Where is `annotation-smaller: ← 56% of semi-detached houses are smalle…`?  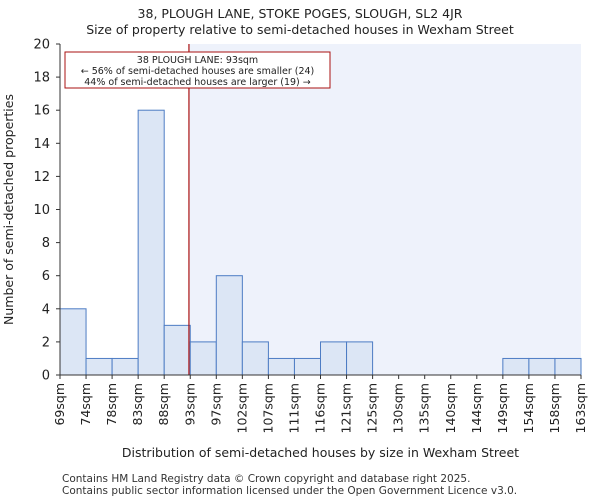 annotation-smaller: ← 56% of semi-detached houses are smalle… is located at coordinates (198, 71).